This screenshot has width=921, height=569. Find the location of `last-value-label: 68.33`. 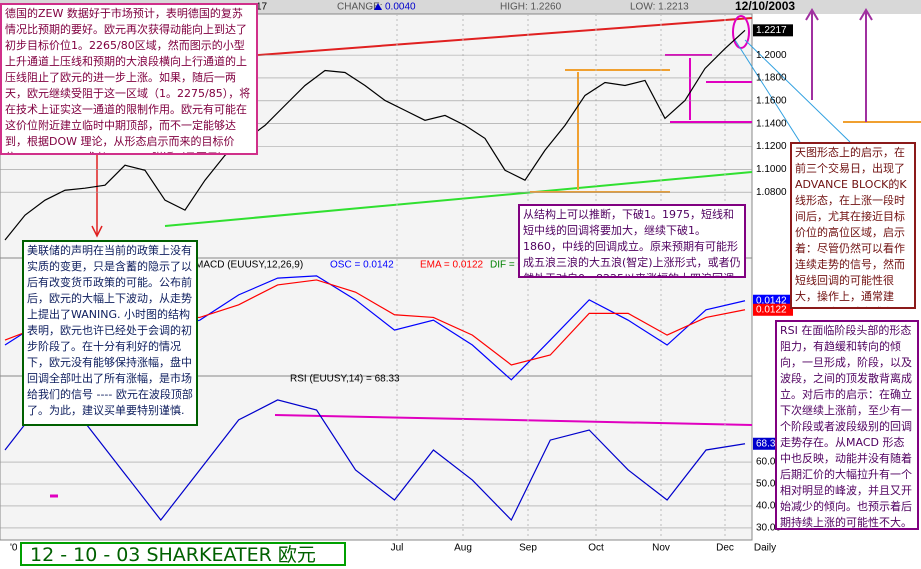

last-value-label: 68.33 is located at coordinates (768, 443).